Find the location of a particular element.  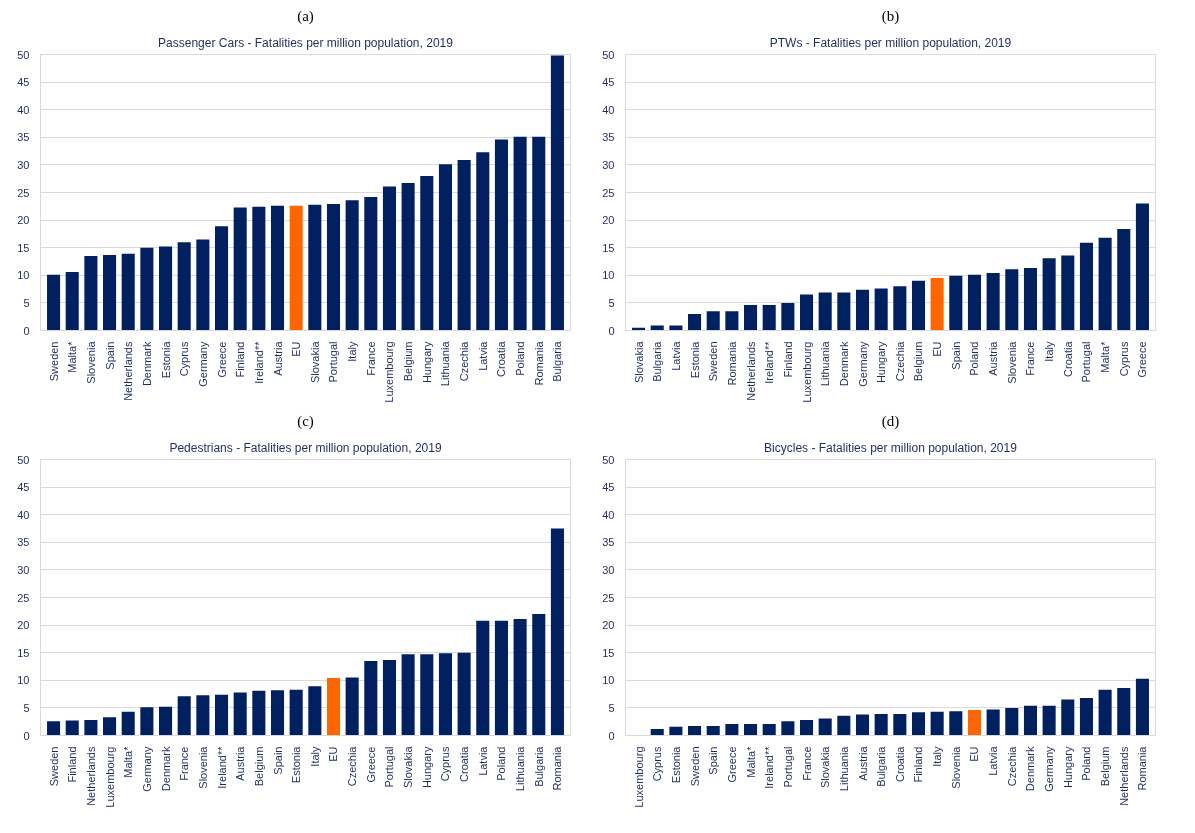

y-tick-label: 45 is located at coordinates (608, 82).